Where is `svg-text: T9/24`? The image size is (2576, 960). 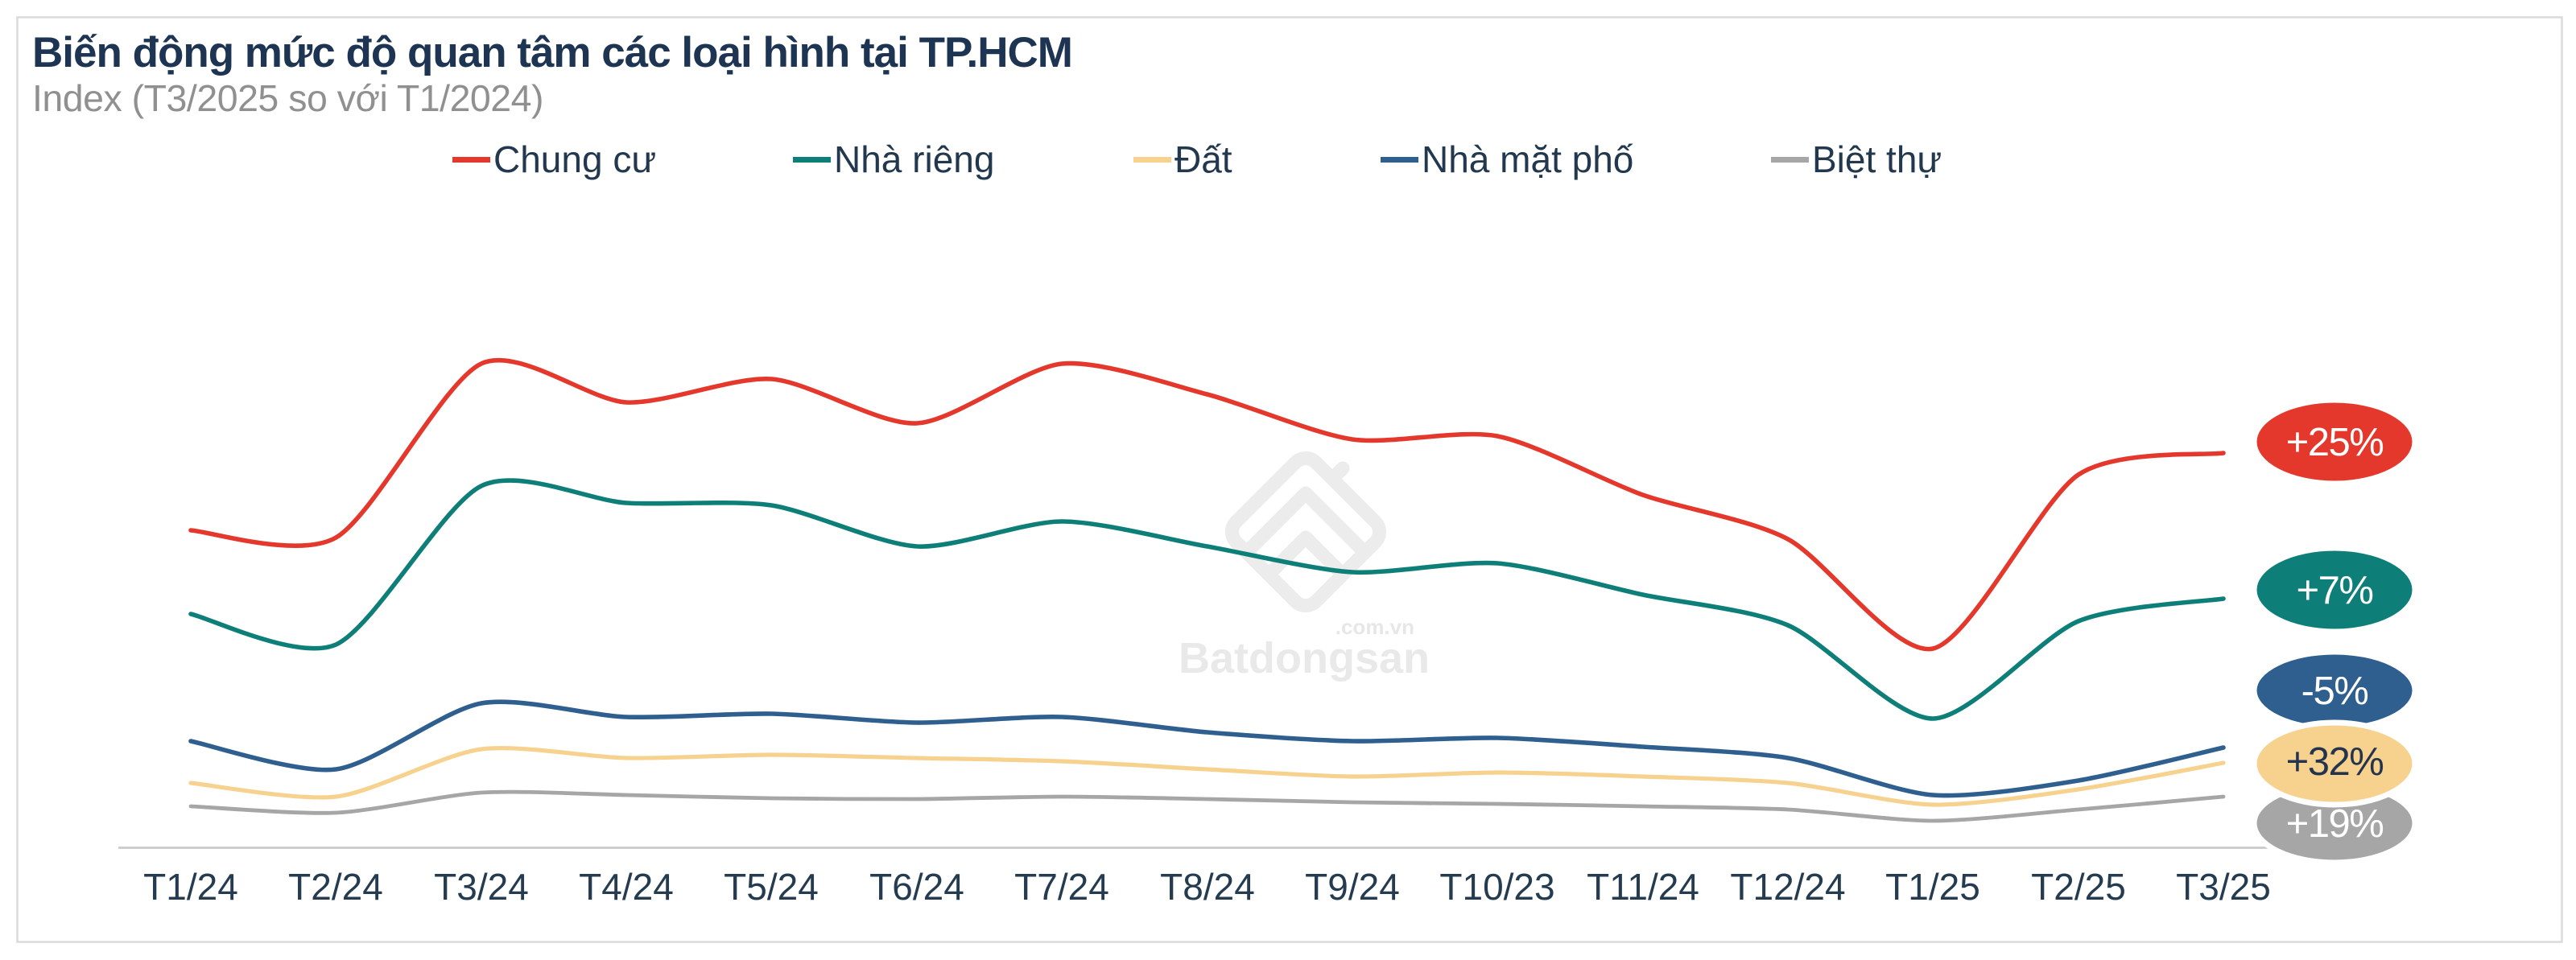 svg-text: T9/24 is located at coordinates (1352, 887).